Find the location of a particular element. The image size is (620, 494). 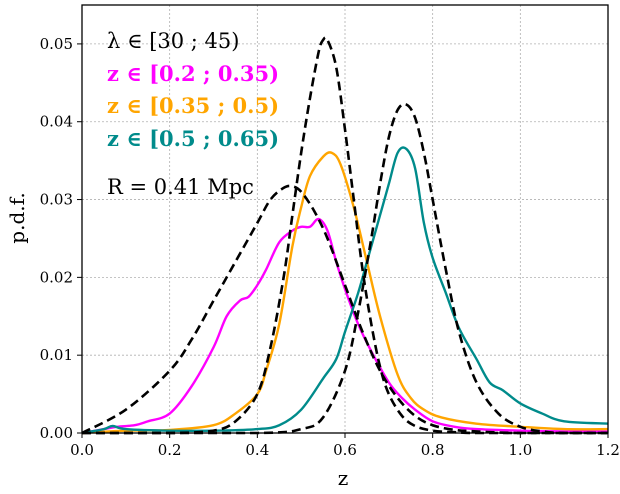

legend-series-3: z ∈ [0.5 ; 0.65) is located at coordinates (193, 138).